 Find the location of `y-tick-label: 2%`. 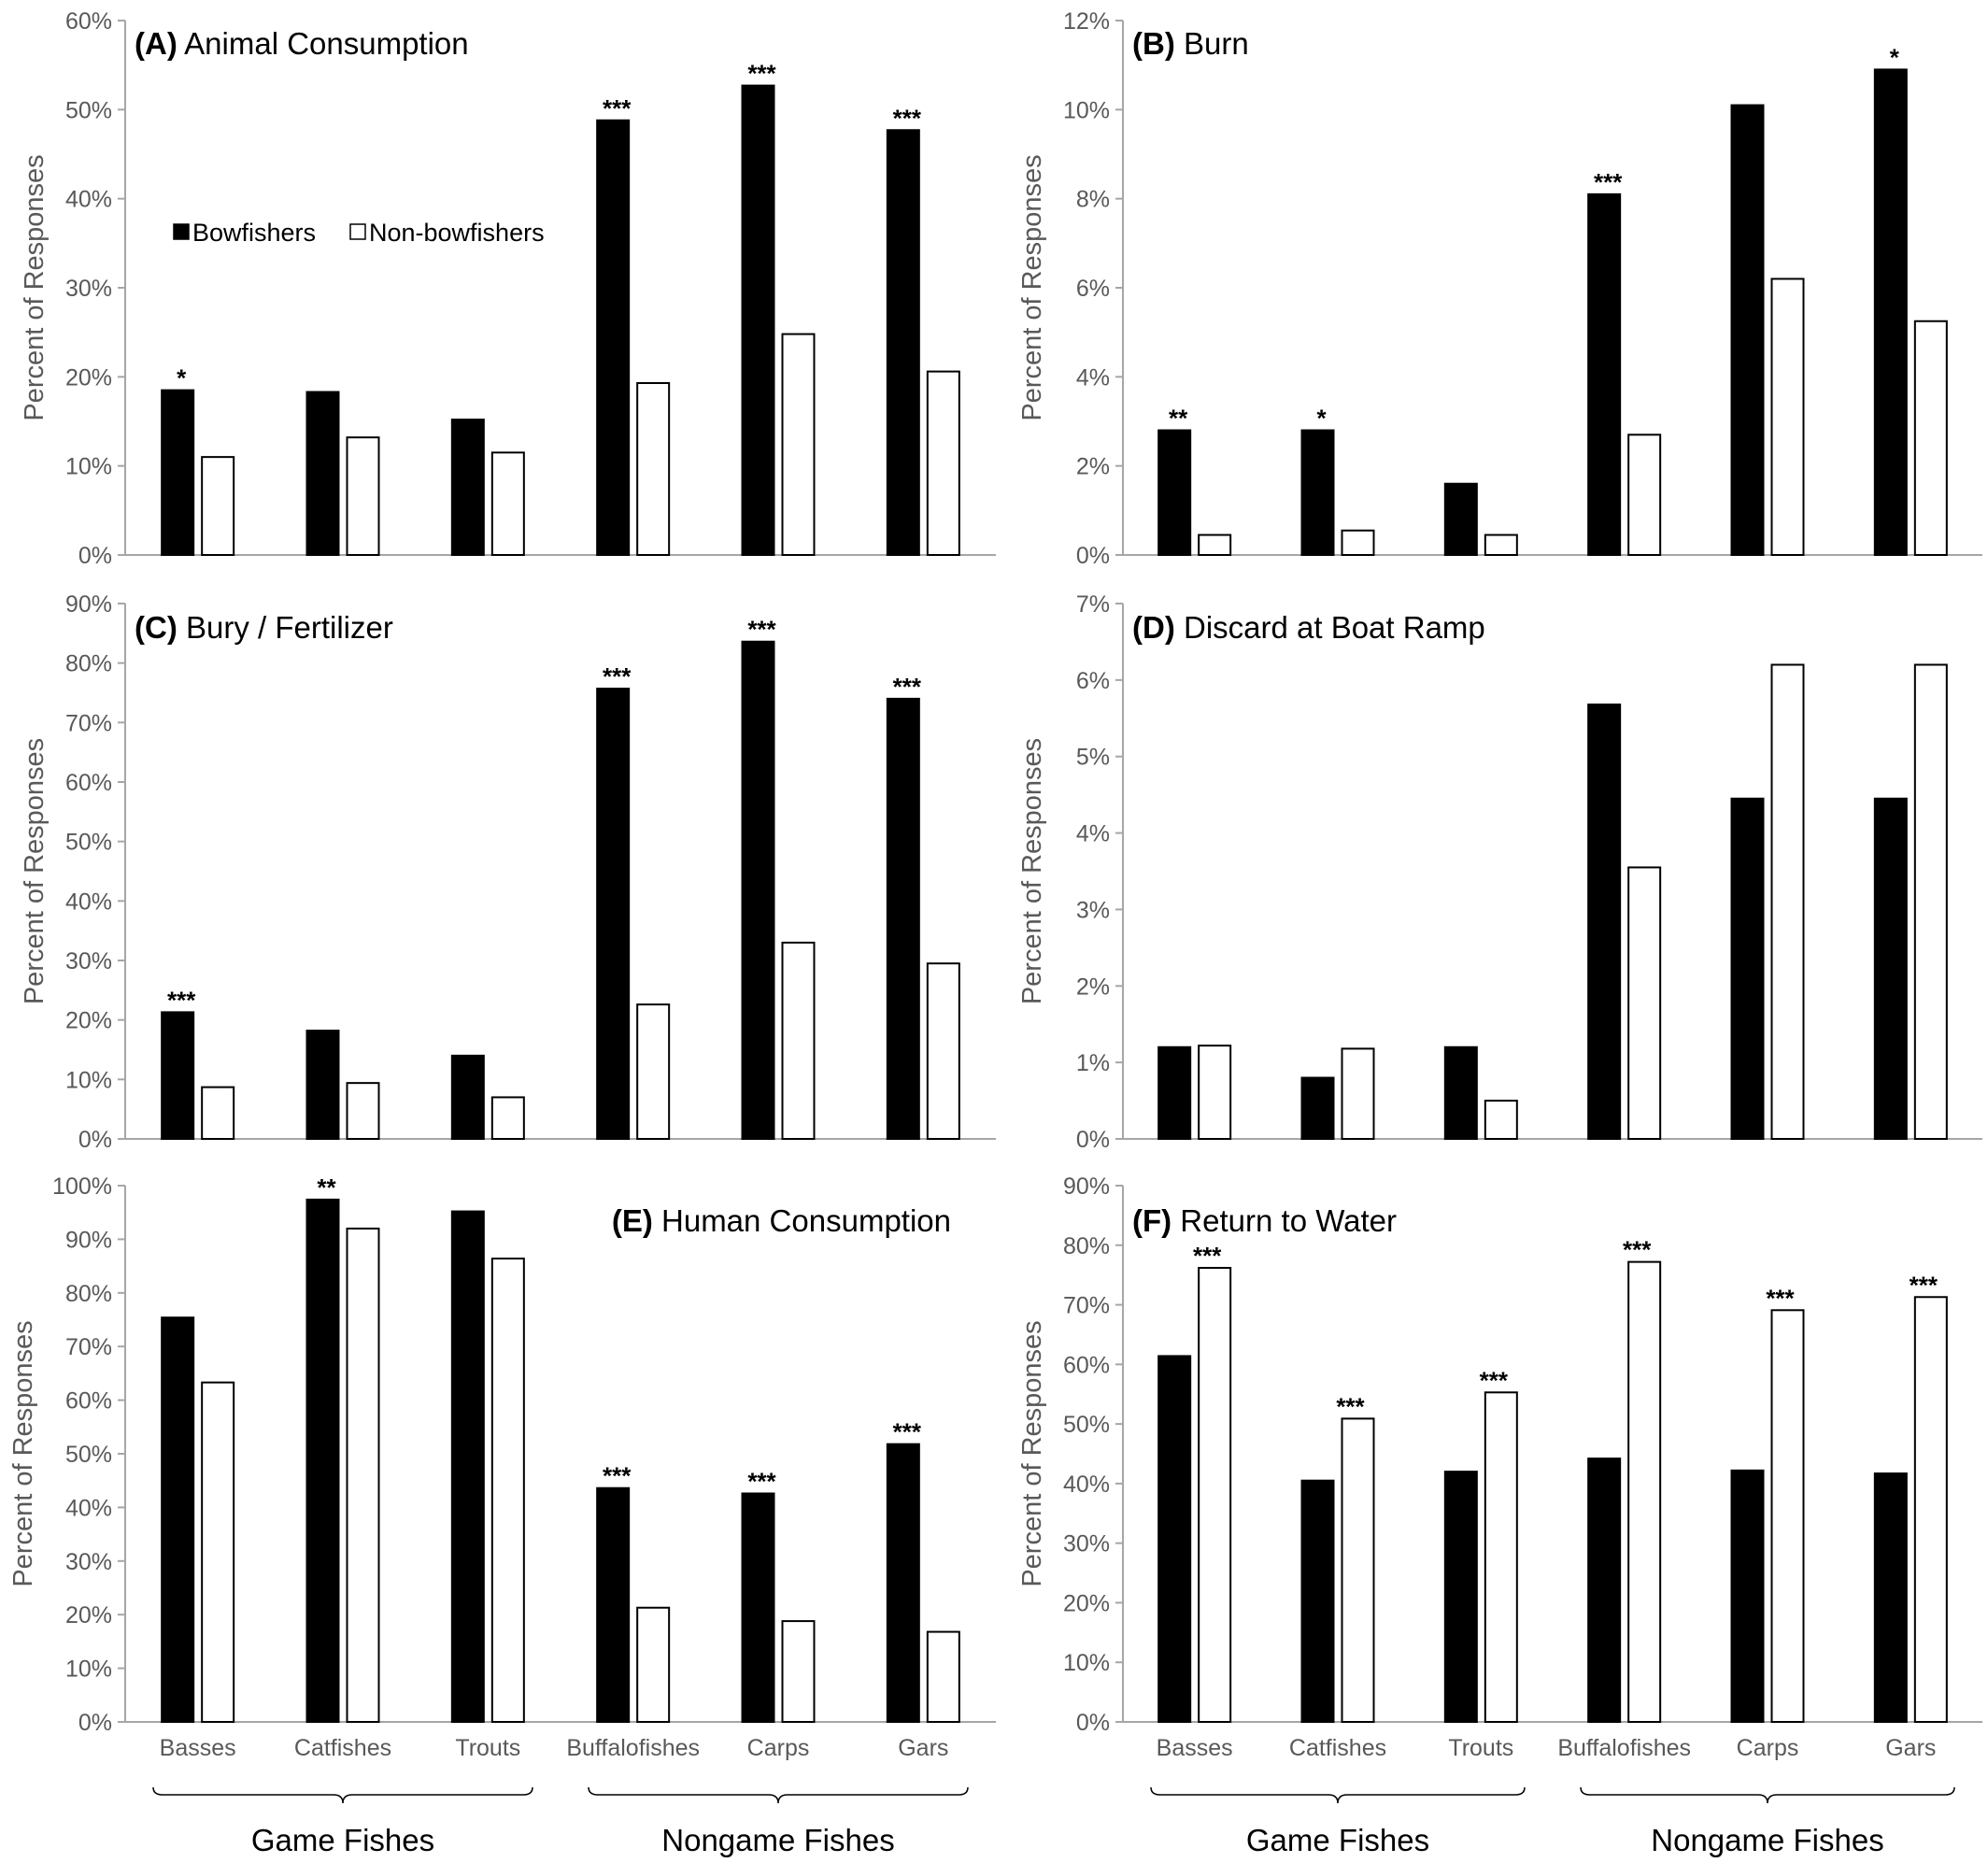

y-tick-label: 2% is located at coordinates (1093, 467).